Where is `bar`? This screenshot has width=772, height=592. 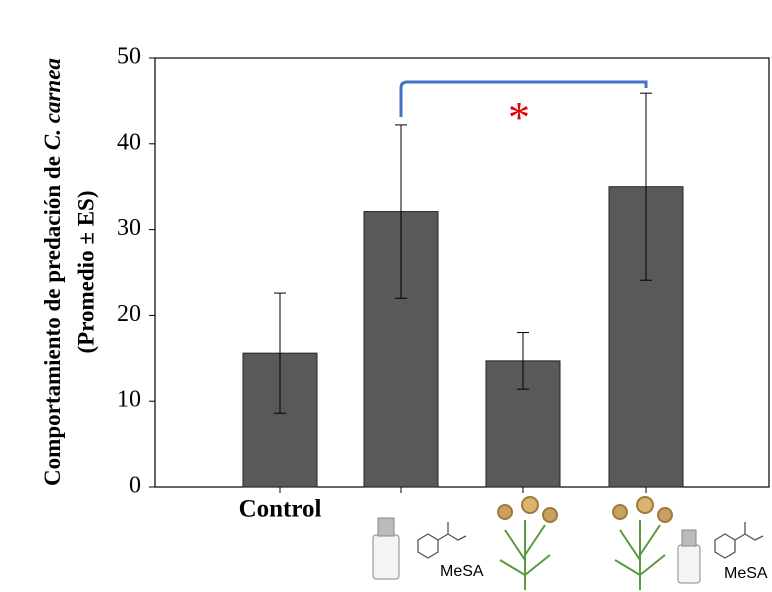
bar is located at coordinates (280, 420).